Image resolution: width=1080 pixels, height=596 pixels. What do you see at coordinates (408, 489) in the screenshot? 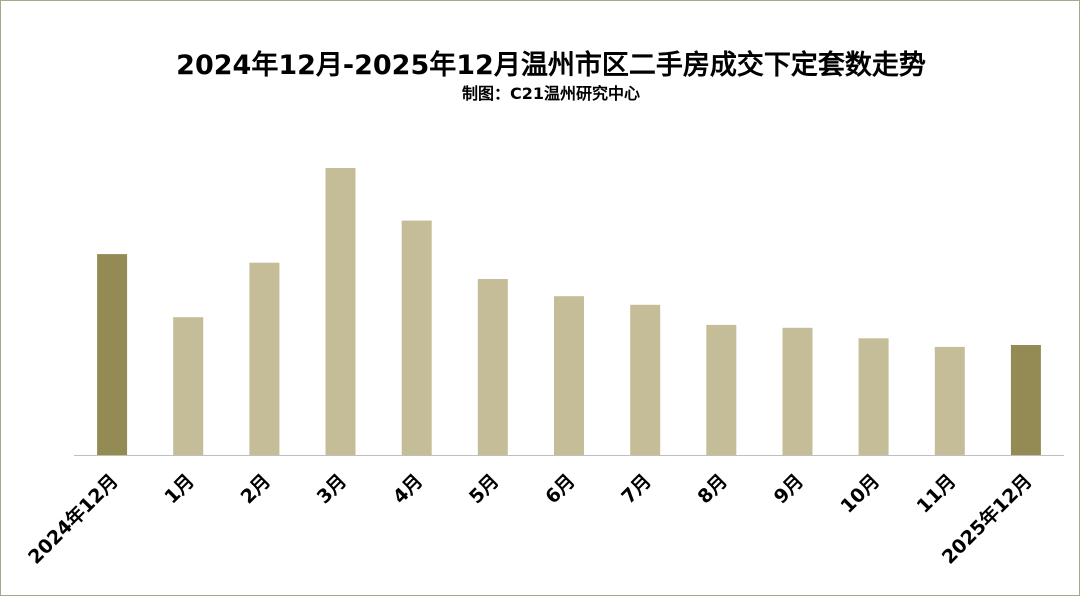
I see `x-tick-label-4: 4月` at bounding box center [408, 489].